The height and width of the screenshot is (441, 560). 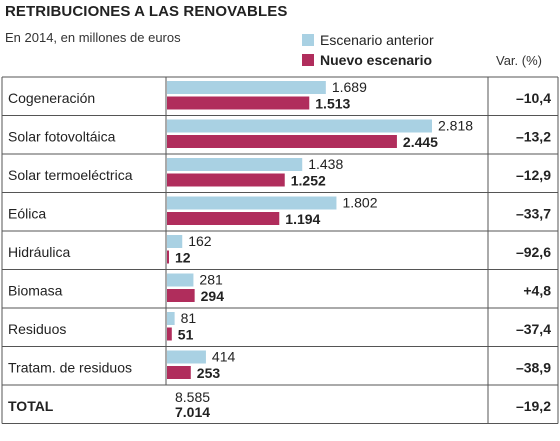 I want to click on data-label-anterior: 81, so click(x=189, y=318).